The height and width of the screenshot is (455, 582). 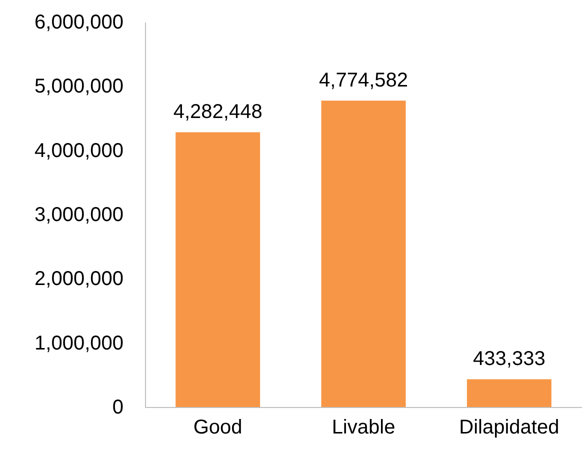 What do you see at coordinates (79, 279) in the screenshot?
I see `y-tick-label: 2,000,000` at bounding box center [79, 279].